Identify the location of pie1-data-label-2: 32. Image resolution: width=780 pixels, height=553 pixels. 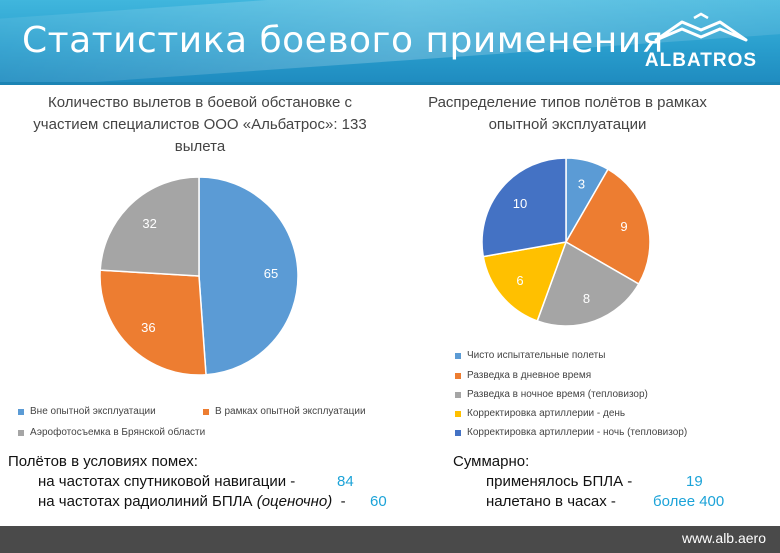
(149, 223).